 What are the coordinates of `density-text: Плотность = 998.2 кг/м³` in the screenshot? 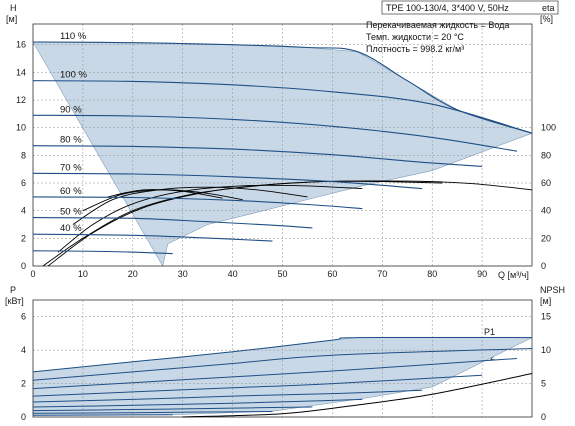 It's located at (415, 49).